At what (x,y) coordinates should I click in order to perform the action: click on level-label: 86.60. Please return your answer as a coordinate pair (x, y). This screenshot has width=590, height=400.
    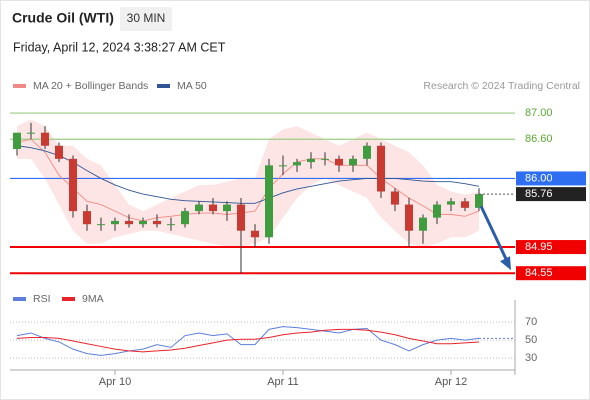
    Looking at the image, I should click on (539, 139).